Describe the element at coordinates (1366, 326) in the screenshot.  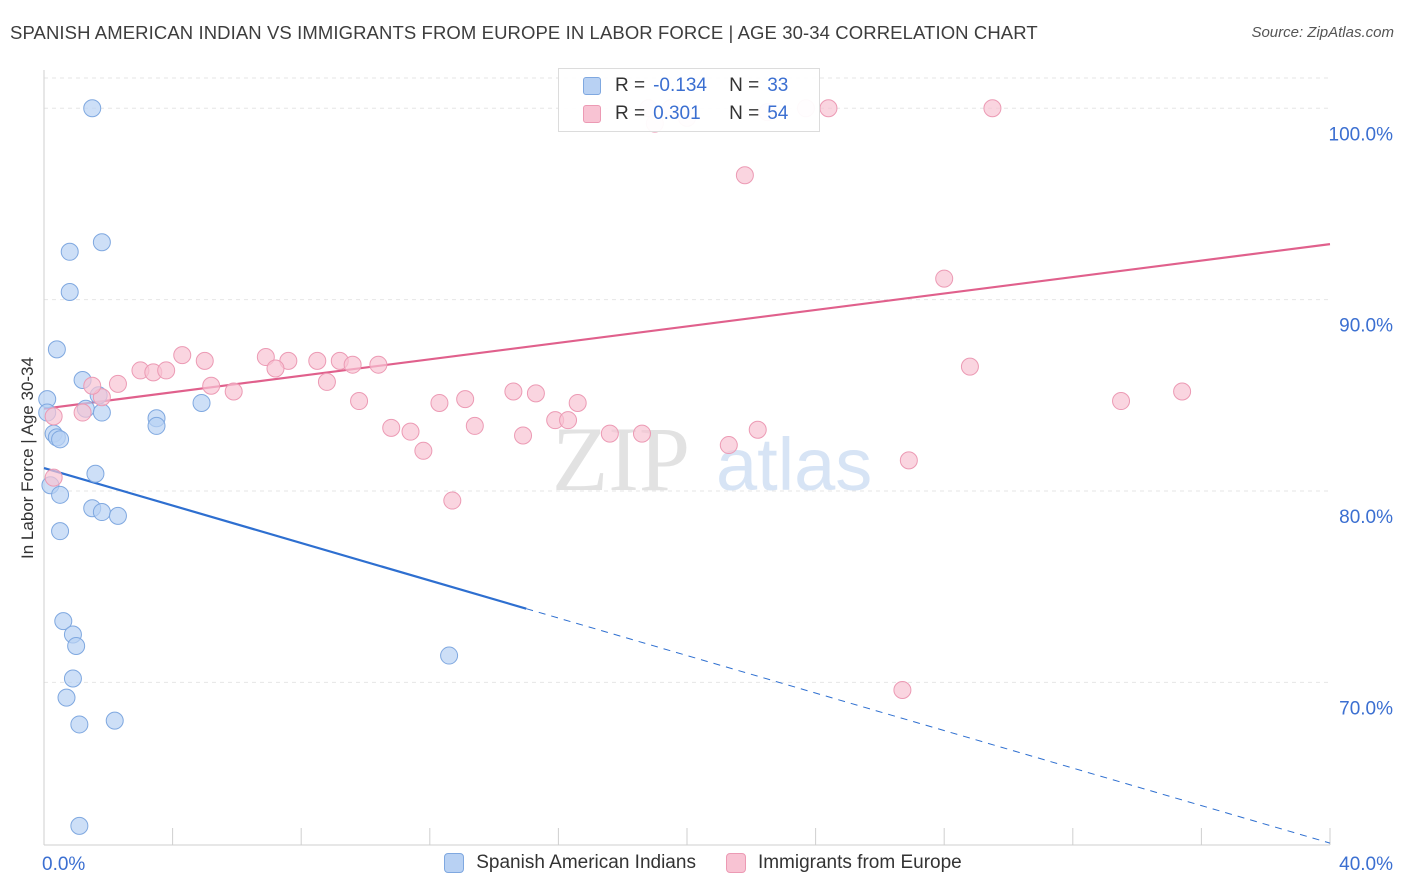
I see `y-tick-label: 90.0%` at that location.